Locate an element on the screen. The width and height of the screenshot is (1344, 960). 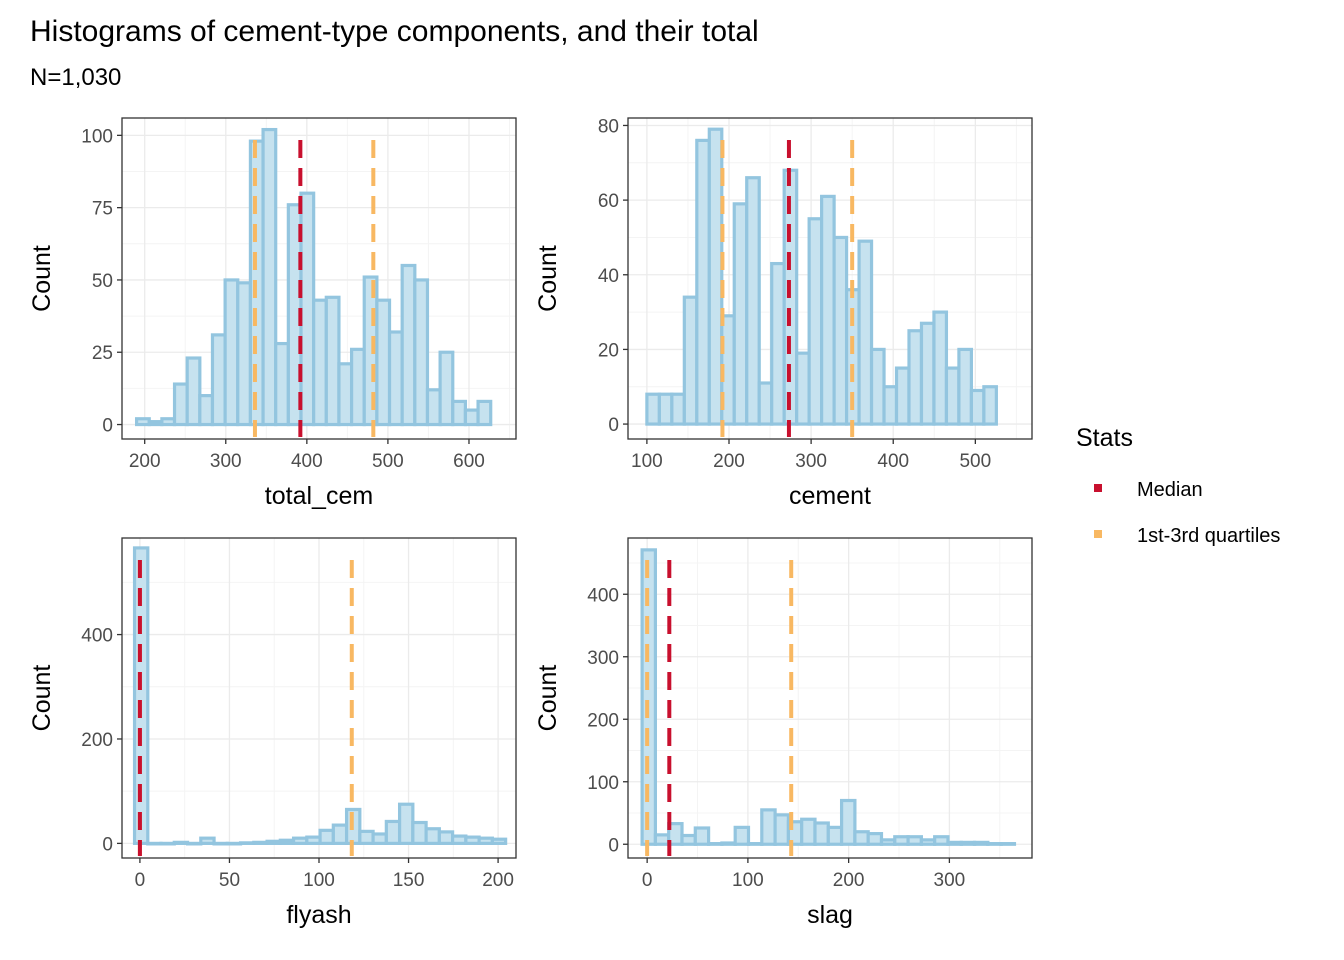
x-tick-label: 500 is located at coordinates (975, 461).